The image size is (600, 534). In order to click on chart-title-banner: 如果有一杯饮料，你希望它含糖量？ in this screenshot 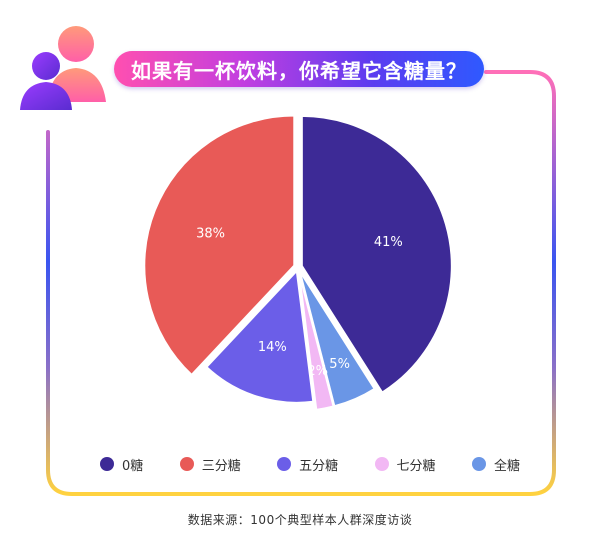, I will do `click(299, 69)`.